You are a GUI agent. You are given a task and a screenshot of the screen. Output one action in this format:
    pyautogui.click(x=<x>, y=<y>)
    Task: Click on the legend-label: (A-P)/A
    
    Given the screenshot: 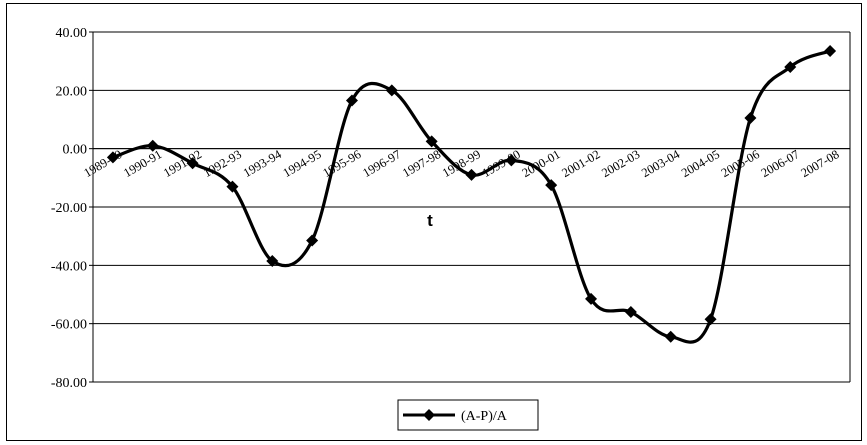 What is the action you would take?
    pyautogui.click(x=484, y=416)
    